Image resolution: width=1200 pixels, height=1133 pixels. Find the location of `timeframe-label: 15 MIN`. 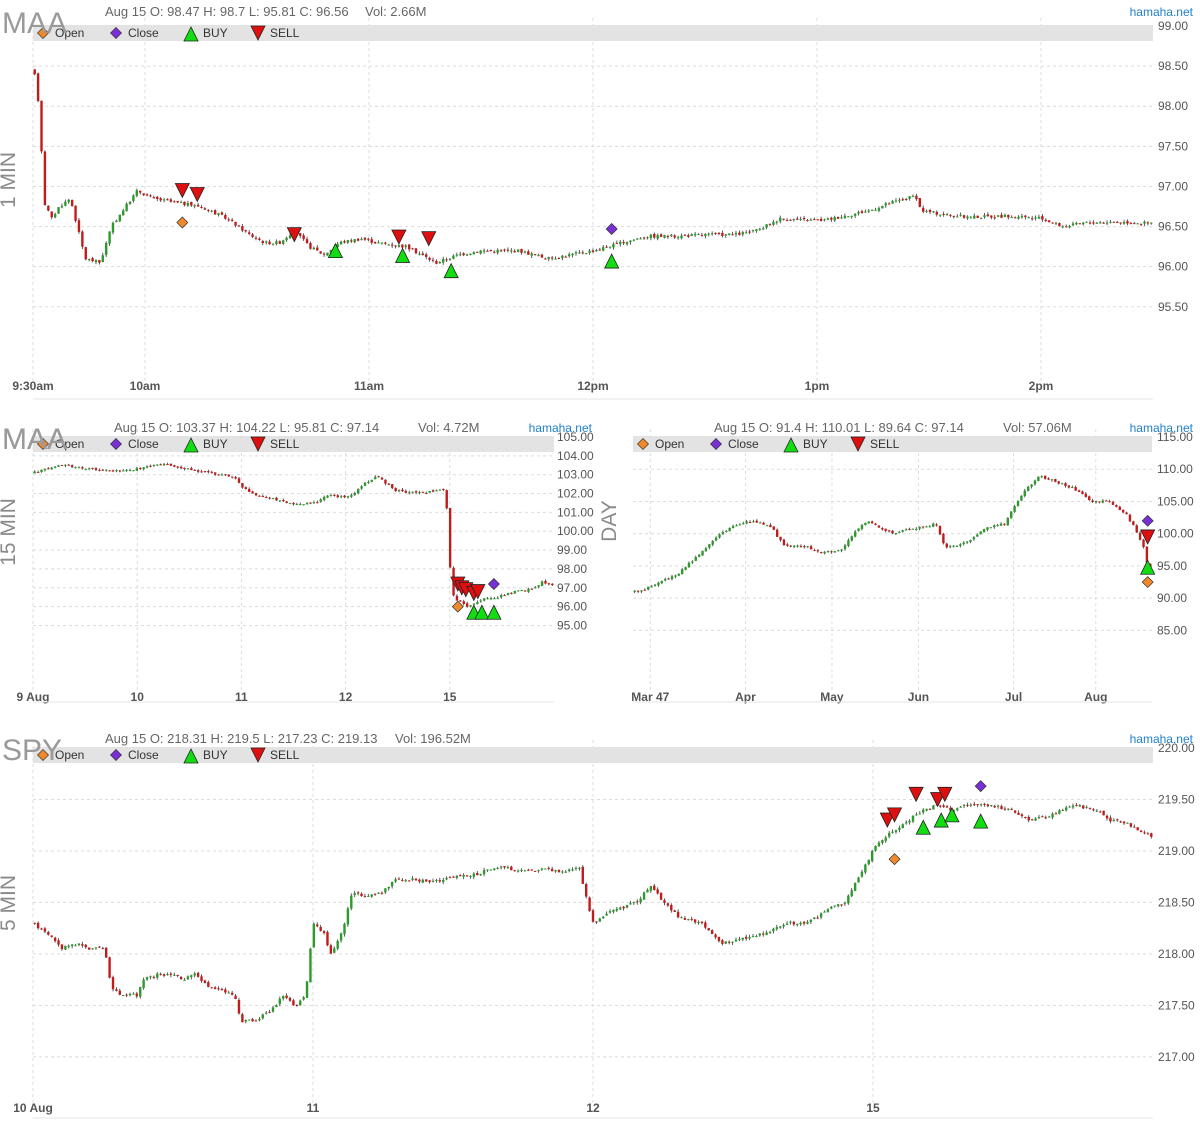

timeframe-label: 15 MIN is located at coordinates (10, 532).